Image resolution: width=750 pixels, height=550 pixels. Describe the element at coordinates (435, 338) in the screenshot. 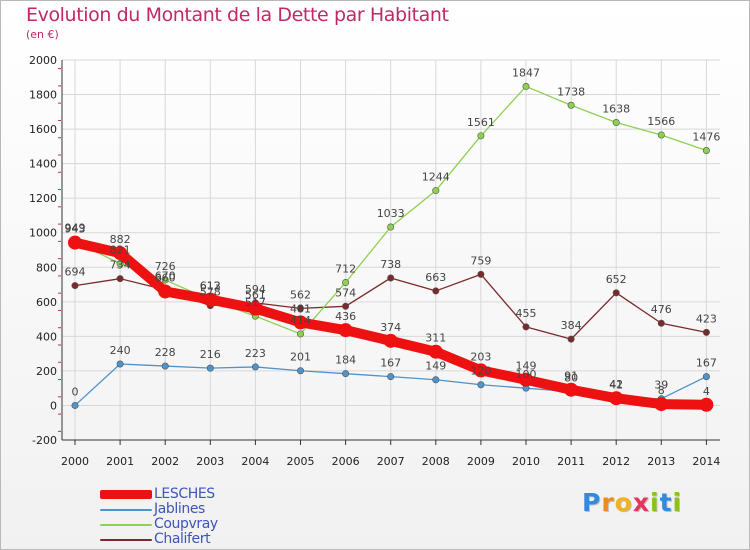

I see `data-label: 311` at that location.